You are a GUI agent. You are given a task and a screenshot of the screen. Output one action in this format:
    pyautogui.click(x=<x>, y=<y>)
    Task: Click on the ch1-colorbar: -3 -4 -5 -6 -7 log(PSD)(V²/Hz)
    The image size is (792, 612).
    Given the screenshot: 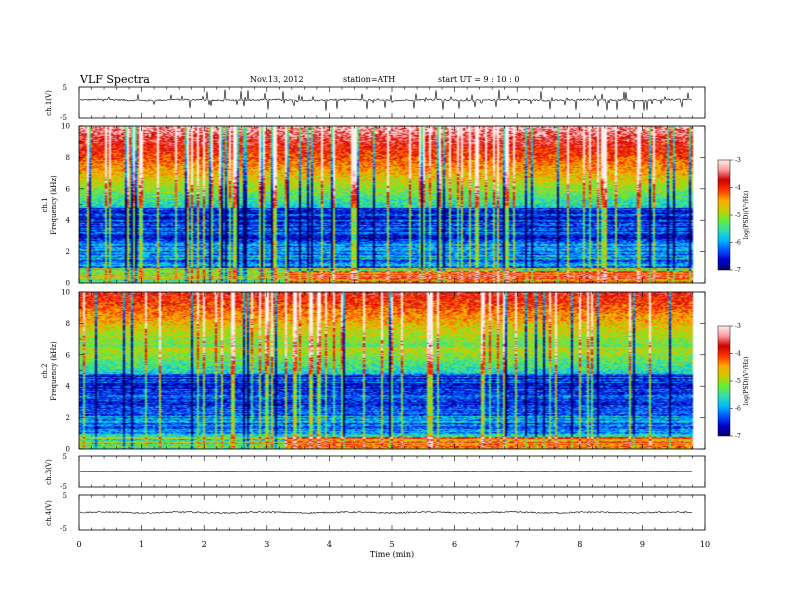 What is the action you would take?
    pyautogui.click(x=733, y=215)
    